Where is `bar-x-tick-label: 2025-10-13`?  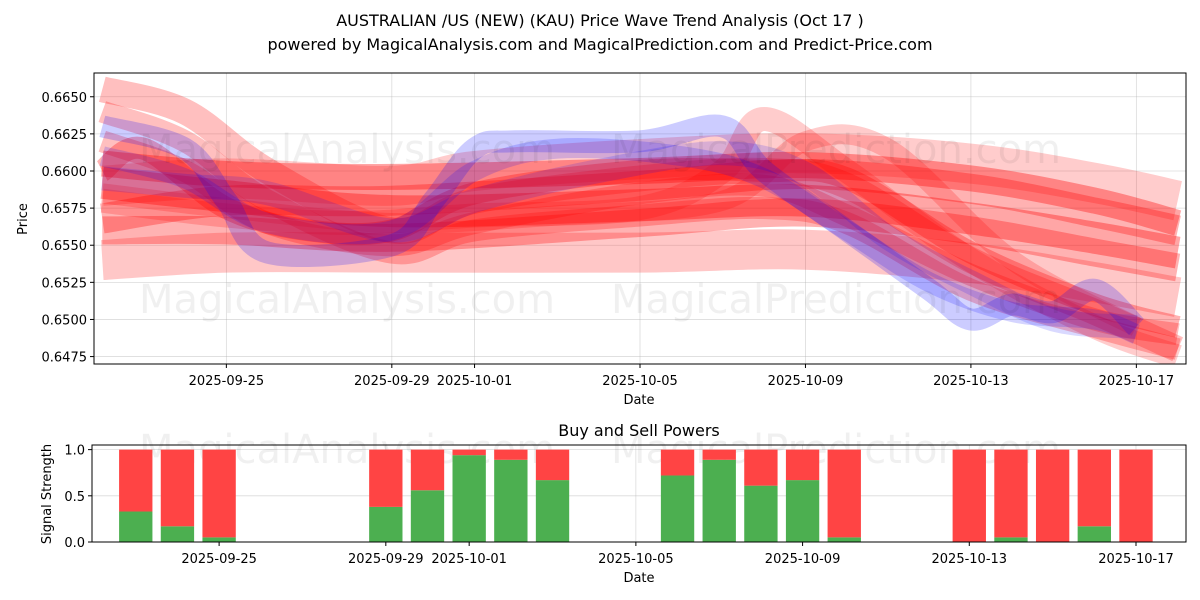
bar-x-tick-label: 2025-10-13 is located at coordinates (970, 559).